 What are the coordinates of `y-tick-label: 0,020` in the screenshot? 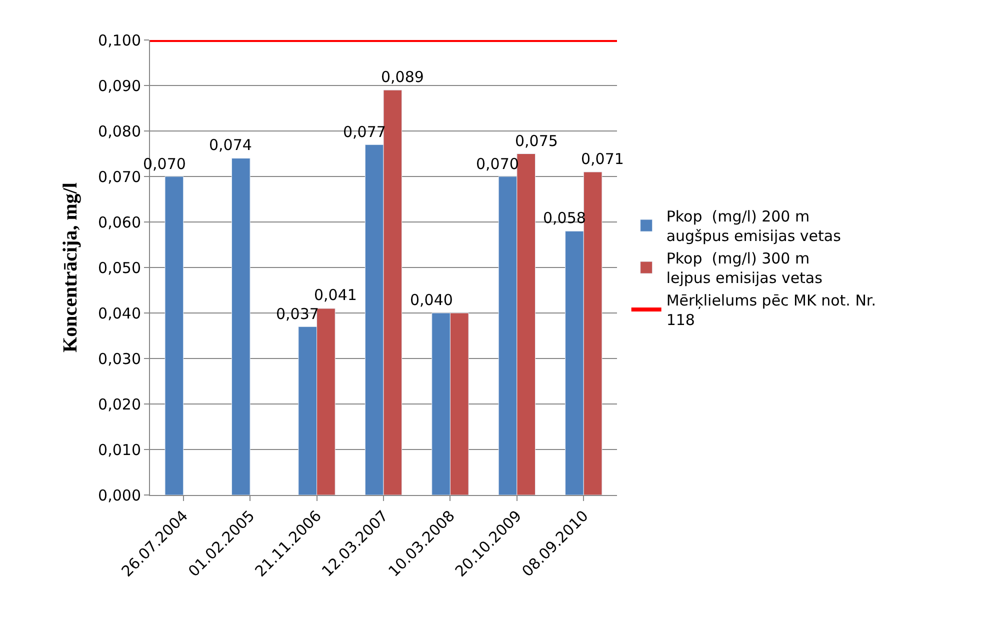 It's located at (119, 404).